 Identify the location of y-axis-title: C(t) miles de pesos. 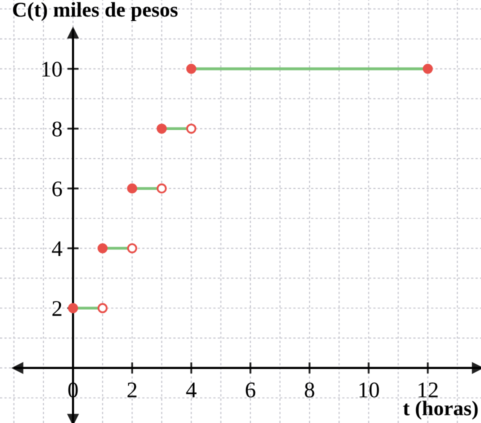
(95, 12).